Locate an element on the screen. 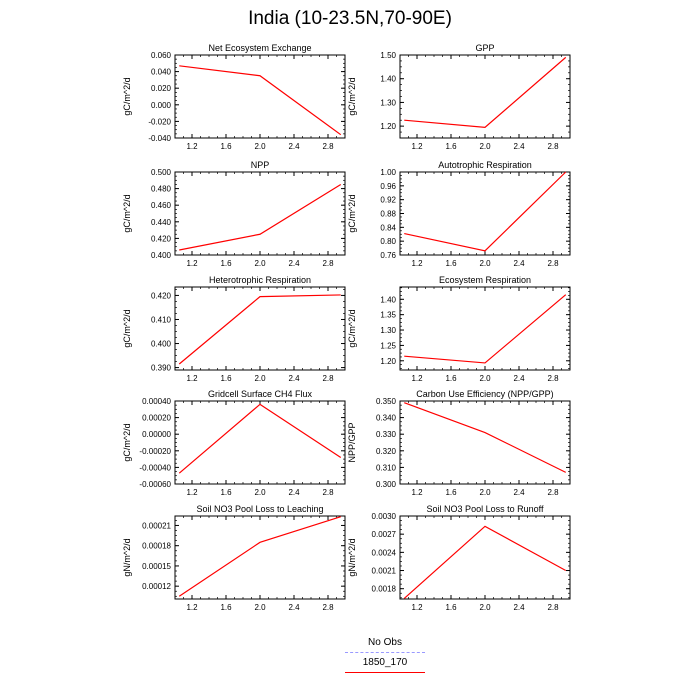  y-tick-label: 0.0018 is located at coordinates (384, 589).